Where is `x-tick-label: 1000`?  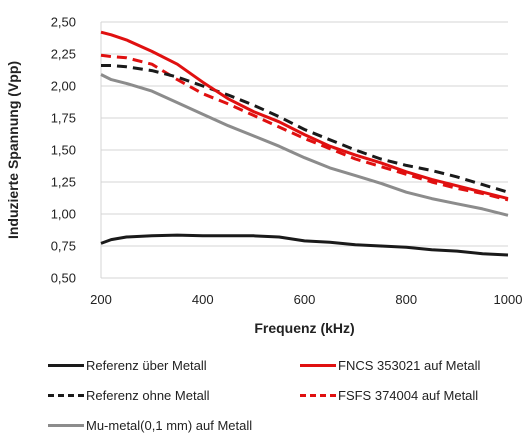 x-tick-label: 1000 is located at coordinates (508, 299).